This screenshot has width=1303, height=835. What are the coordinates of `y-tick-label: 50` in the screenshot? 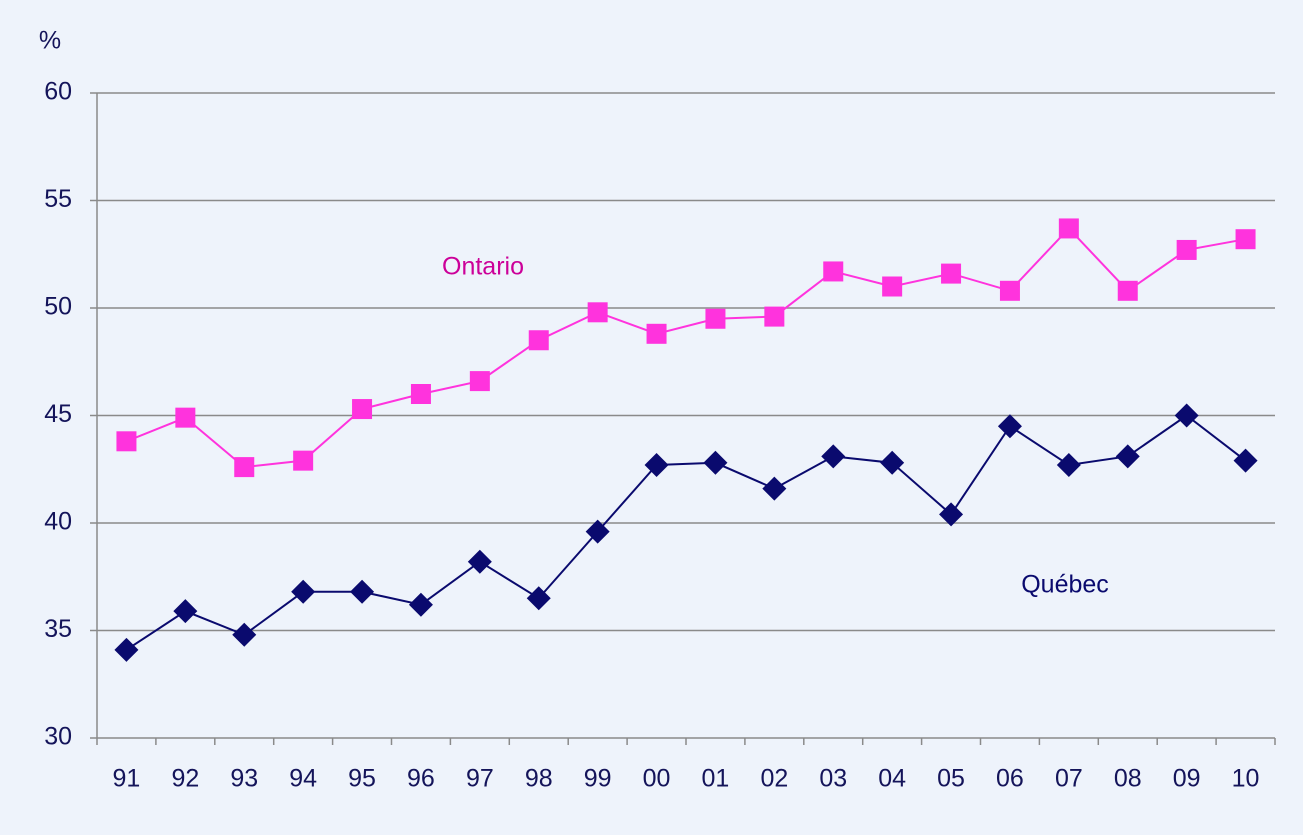 It's located at (58, 307).